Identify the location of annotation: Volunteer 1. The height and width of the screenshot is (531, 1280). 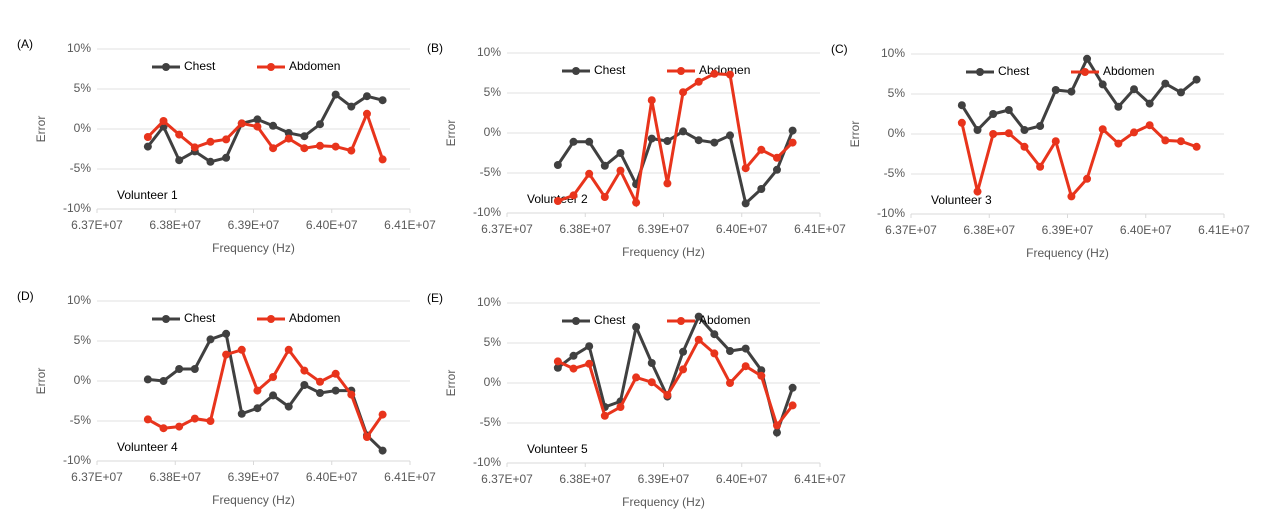
(147, 195).